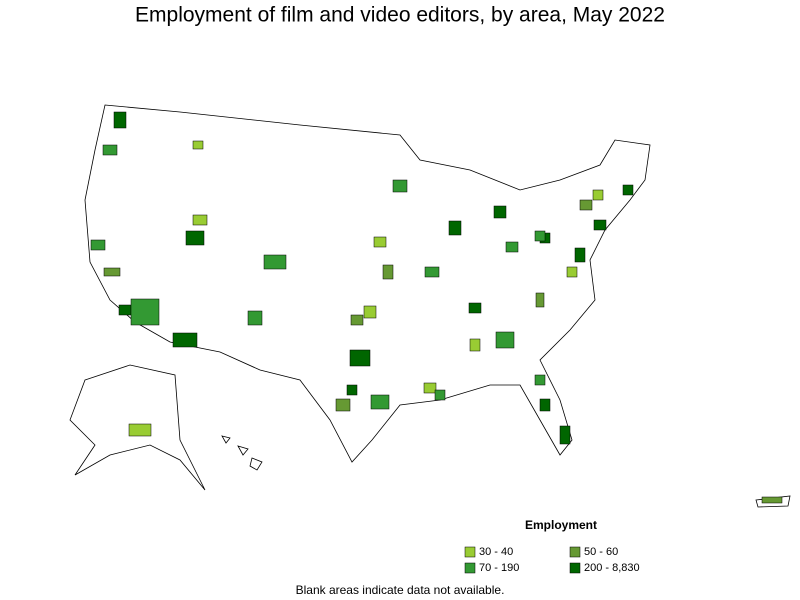  Describe the element at coordinates (612, 568) in the screenshot. I see `legend-label: 200 - 8,830` at that location.